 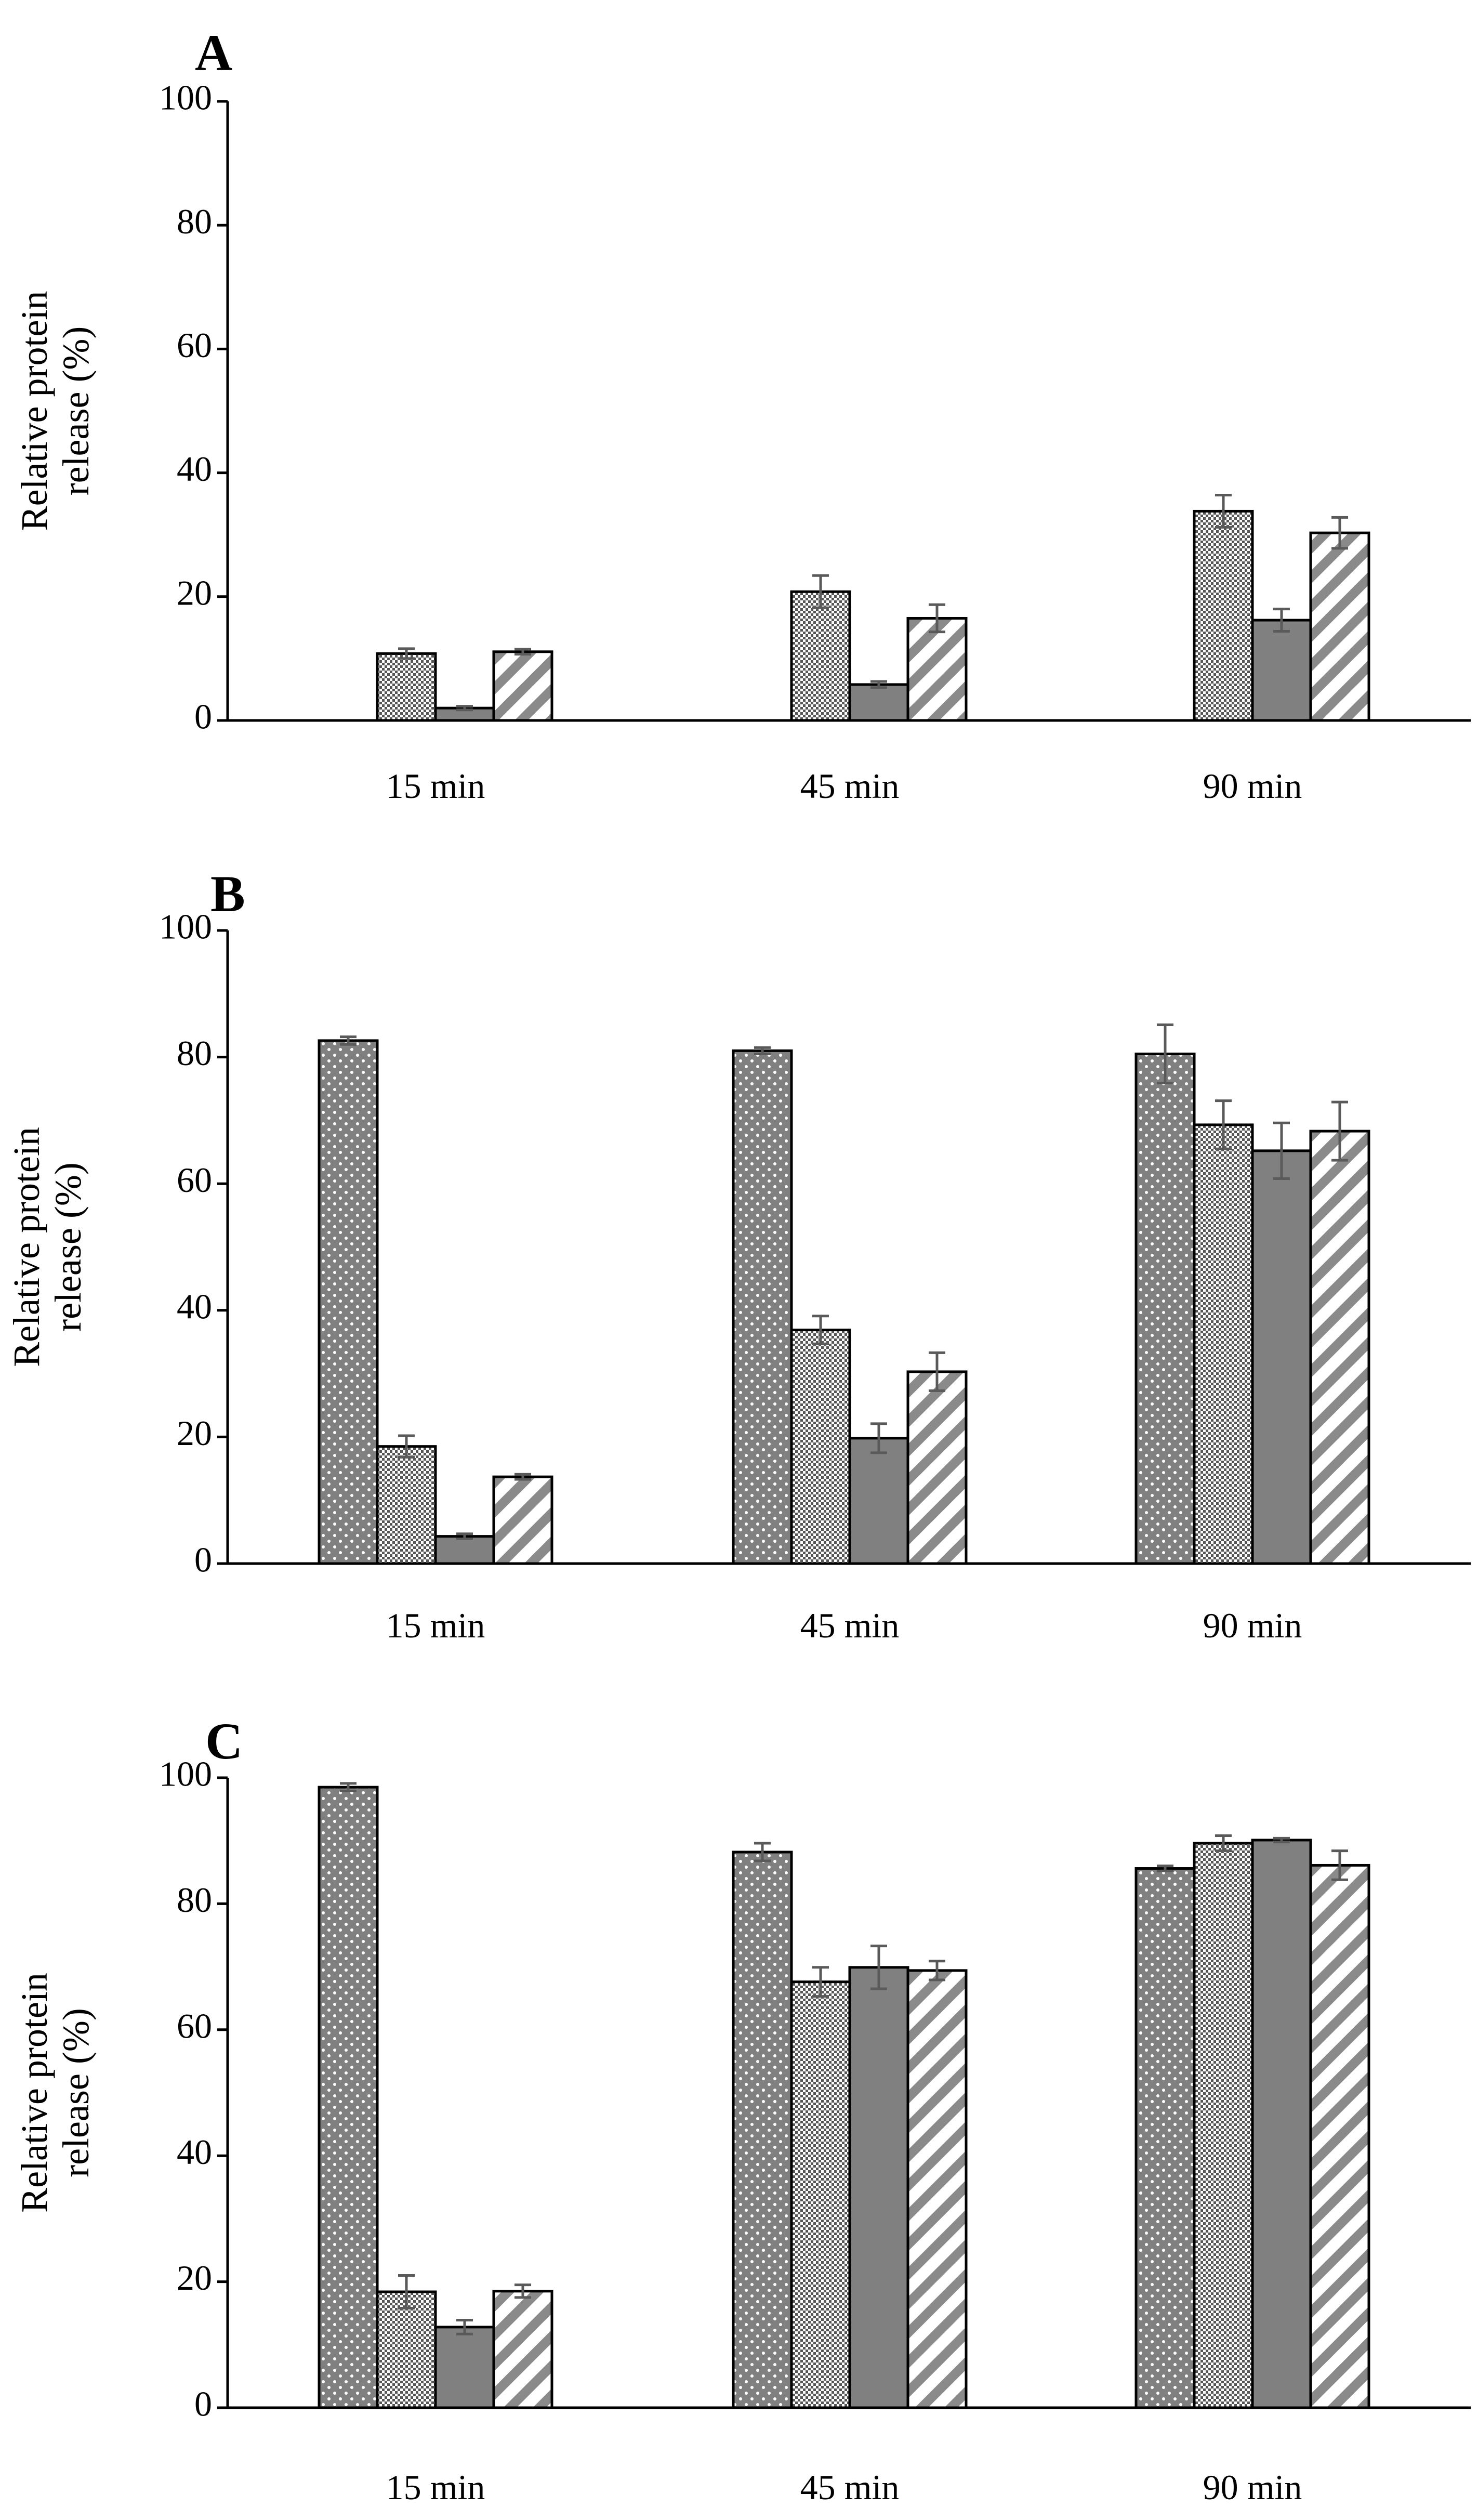 What do you see at coordinates (227, 894) in the screenshot?
I see `panel-letter: B` at bounding box center [227, 894].